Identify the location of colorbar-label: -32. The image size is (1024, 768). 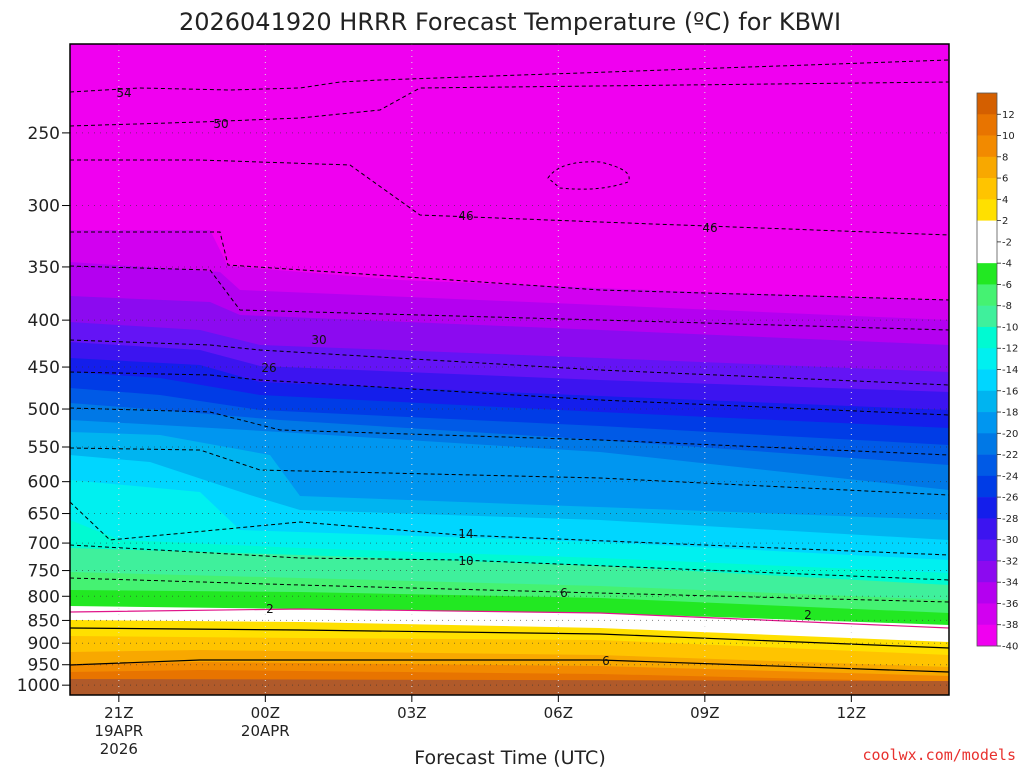
(1010, 561).